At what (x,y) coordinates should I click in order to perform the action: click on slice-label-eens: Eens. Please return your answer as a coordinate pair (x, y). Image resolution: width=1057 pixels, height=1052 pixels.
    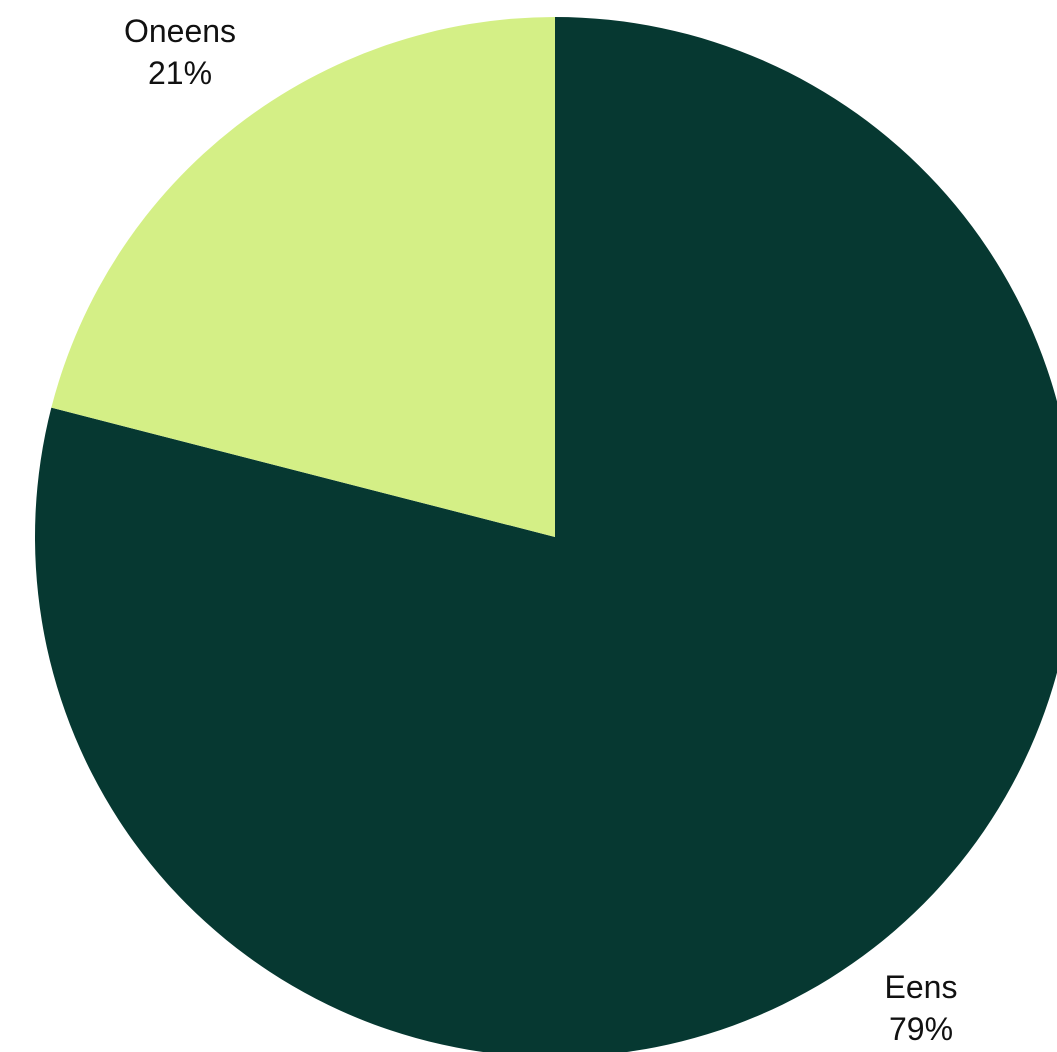
    Looking at the image, I should click on (921, 987).